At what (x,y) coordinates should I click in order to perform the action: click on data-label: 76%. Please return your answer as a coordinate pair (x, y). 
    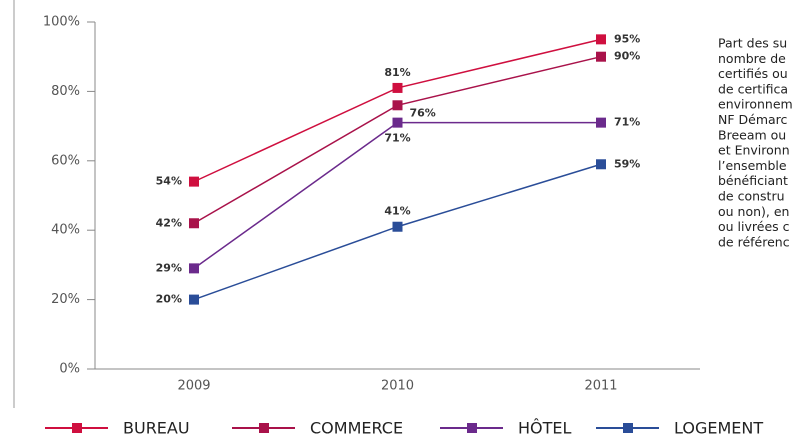
    Looking at the image, I should click on (423, 112).